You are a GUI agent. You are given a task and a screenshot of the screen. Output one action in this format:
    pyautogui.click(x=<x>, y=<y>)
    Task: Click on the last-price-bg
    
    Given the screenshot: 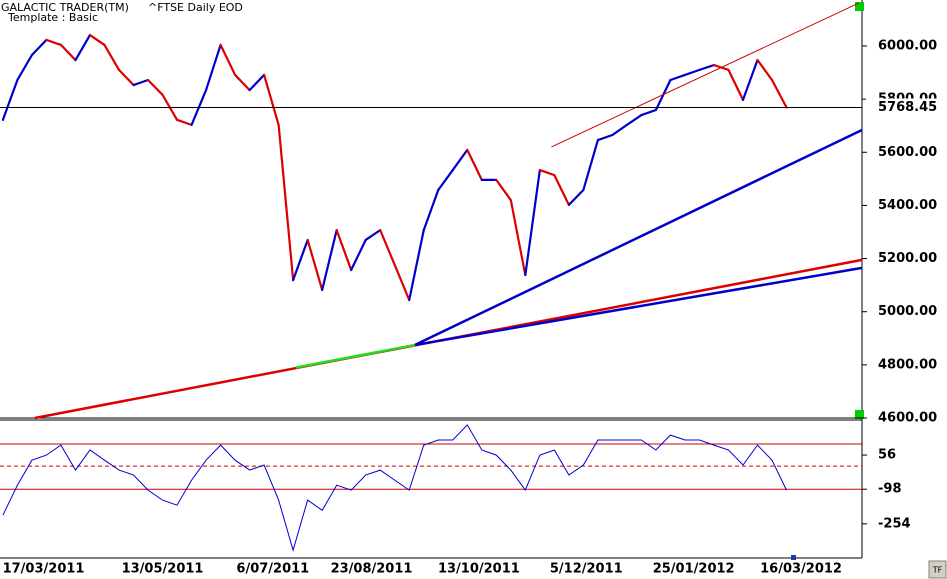 What is the action you would take?
    pyautogui.click(x=906, y=107)
    